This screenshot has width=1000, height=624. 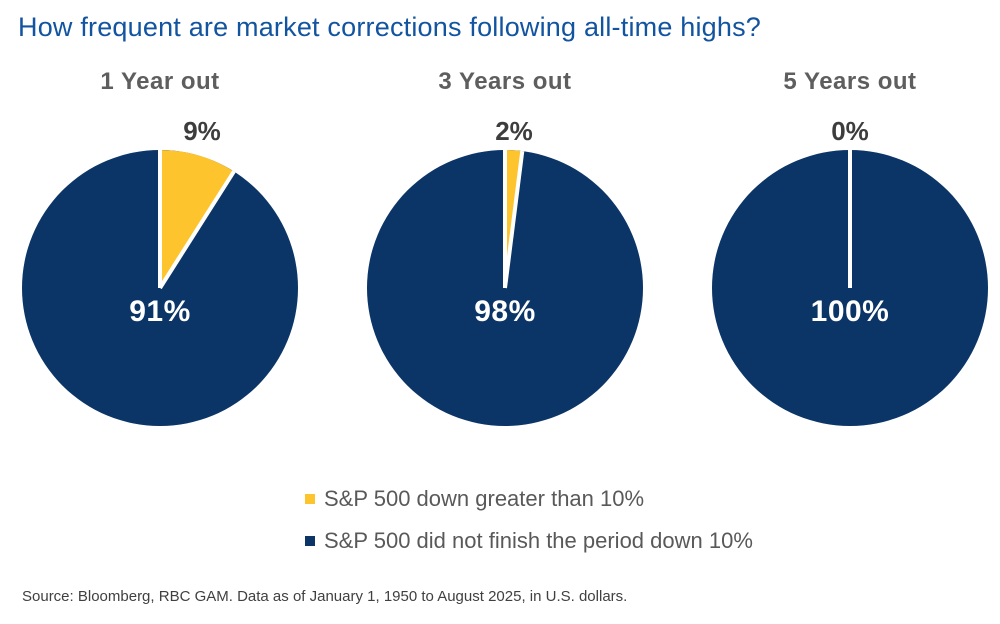 I want to click on majority-slice-value: 100%, so click(x=850, y=311).